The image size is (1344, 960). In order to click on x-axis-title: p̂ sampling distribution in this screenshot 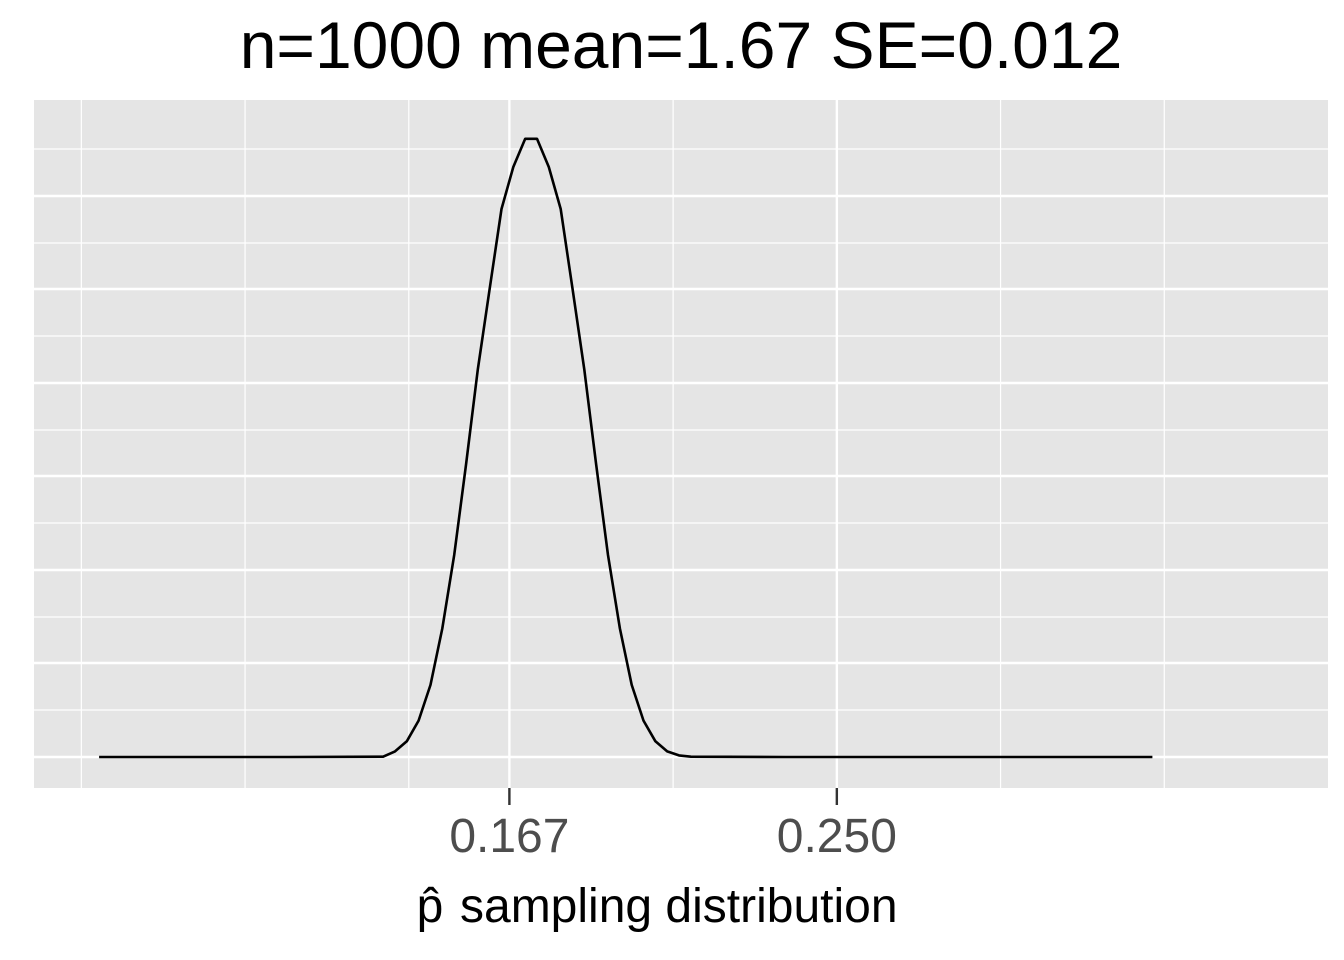, I will do `click(657, 906)`.